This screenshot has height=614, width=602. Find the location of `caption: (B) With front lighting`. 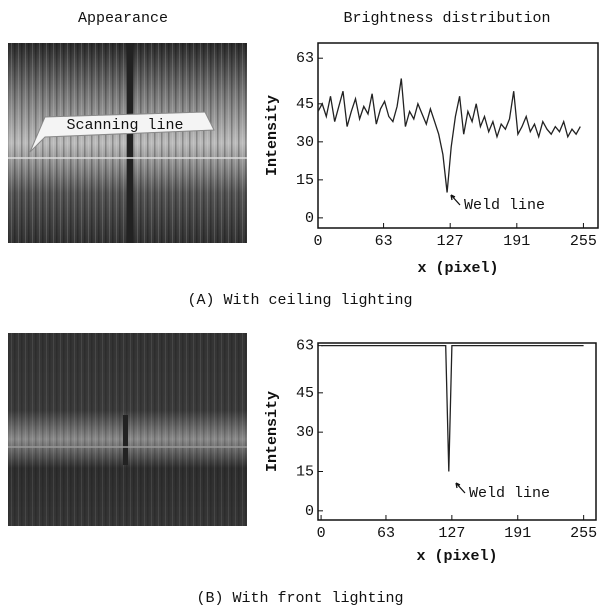

caption: (B) With front lighting is located at coordinates (299, 598).